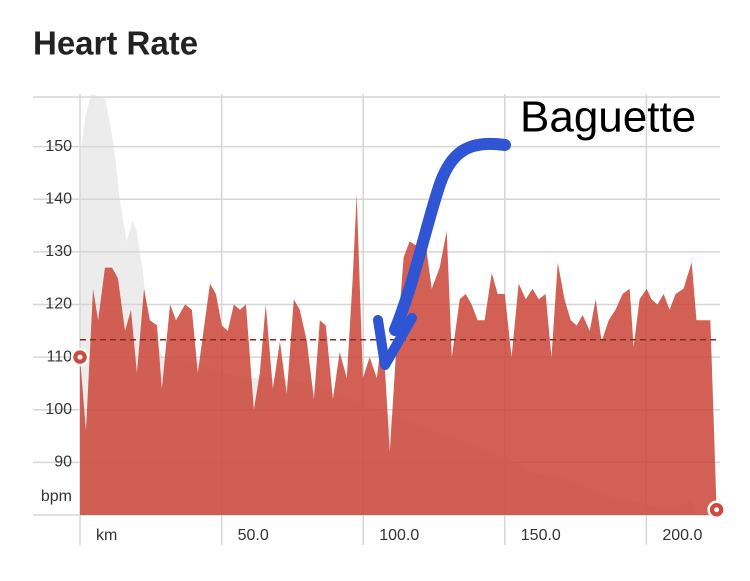 The image size is (750, 581). What do you see at coordinates (58, 409) in the screenshot?
I see `y-tick-label: 100` at bounding box center [58, 409].